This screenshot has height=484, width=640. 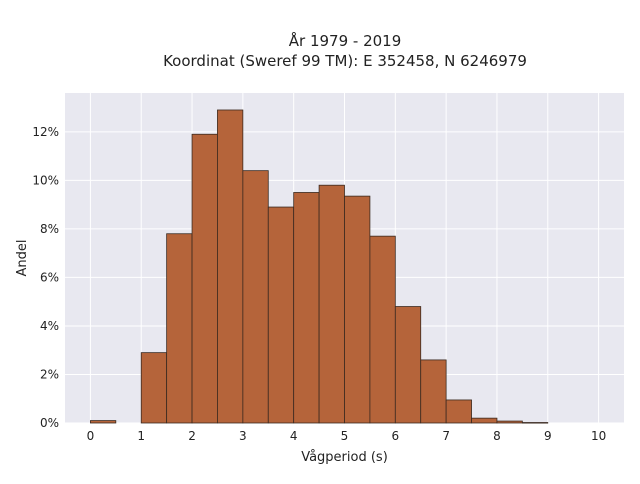 I want to click on x-tick-label: 2, so click(x=192, y=436).